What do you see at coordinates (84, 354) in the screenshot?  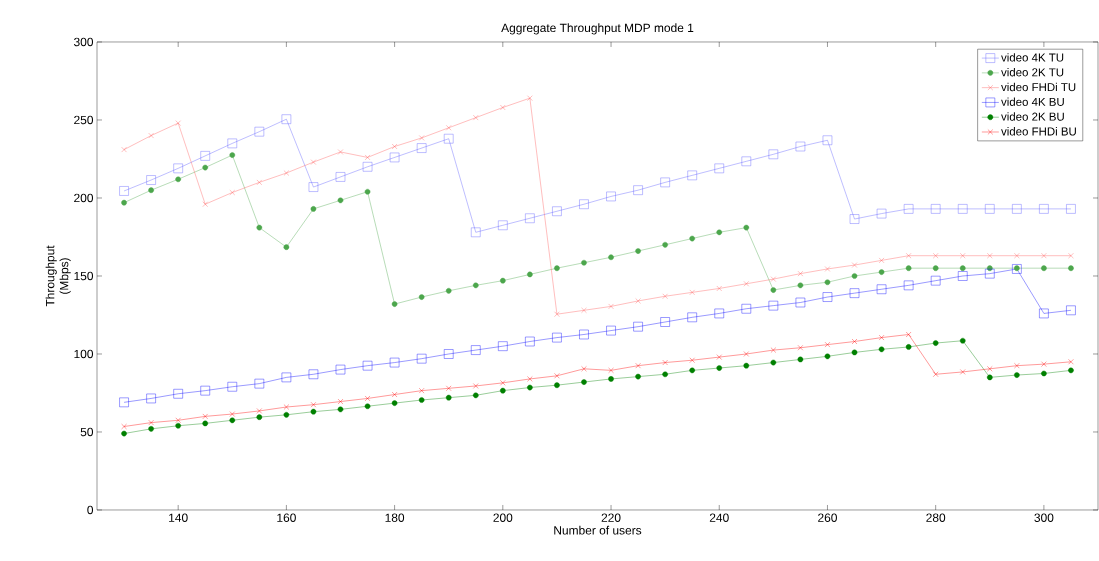 I see `y-tick-label: 100` at bounding box center [84, 354].